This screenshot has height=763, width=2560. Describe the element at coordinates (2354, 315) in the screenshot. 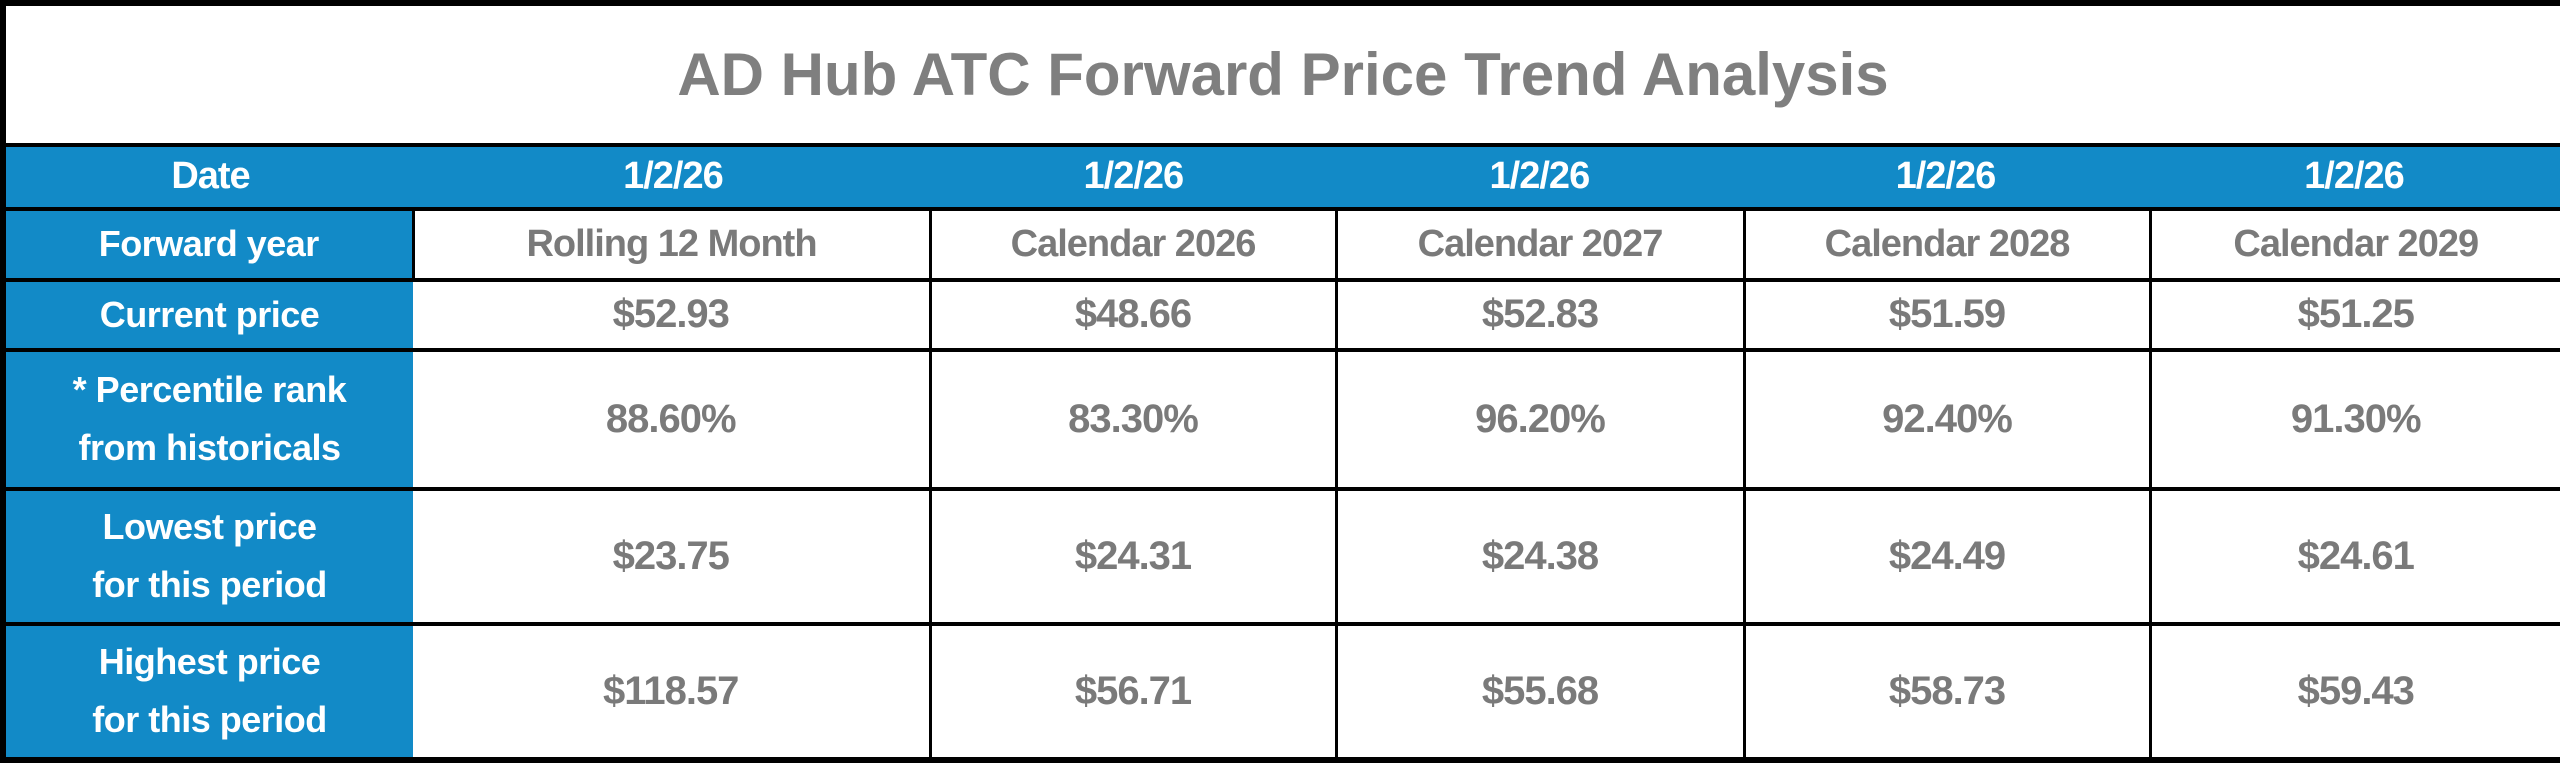

I see `current-price-cell: $51.25` at that location.